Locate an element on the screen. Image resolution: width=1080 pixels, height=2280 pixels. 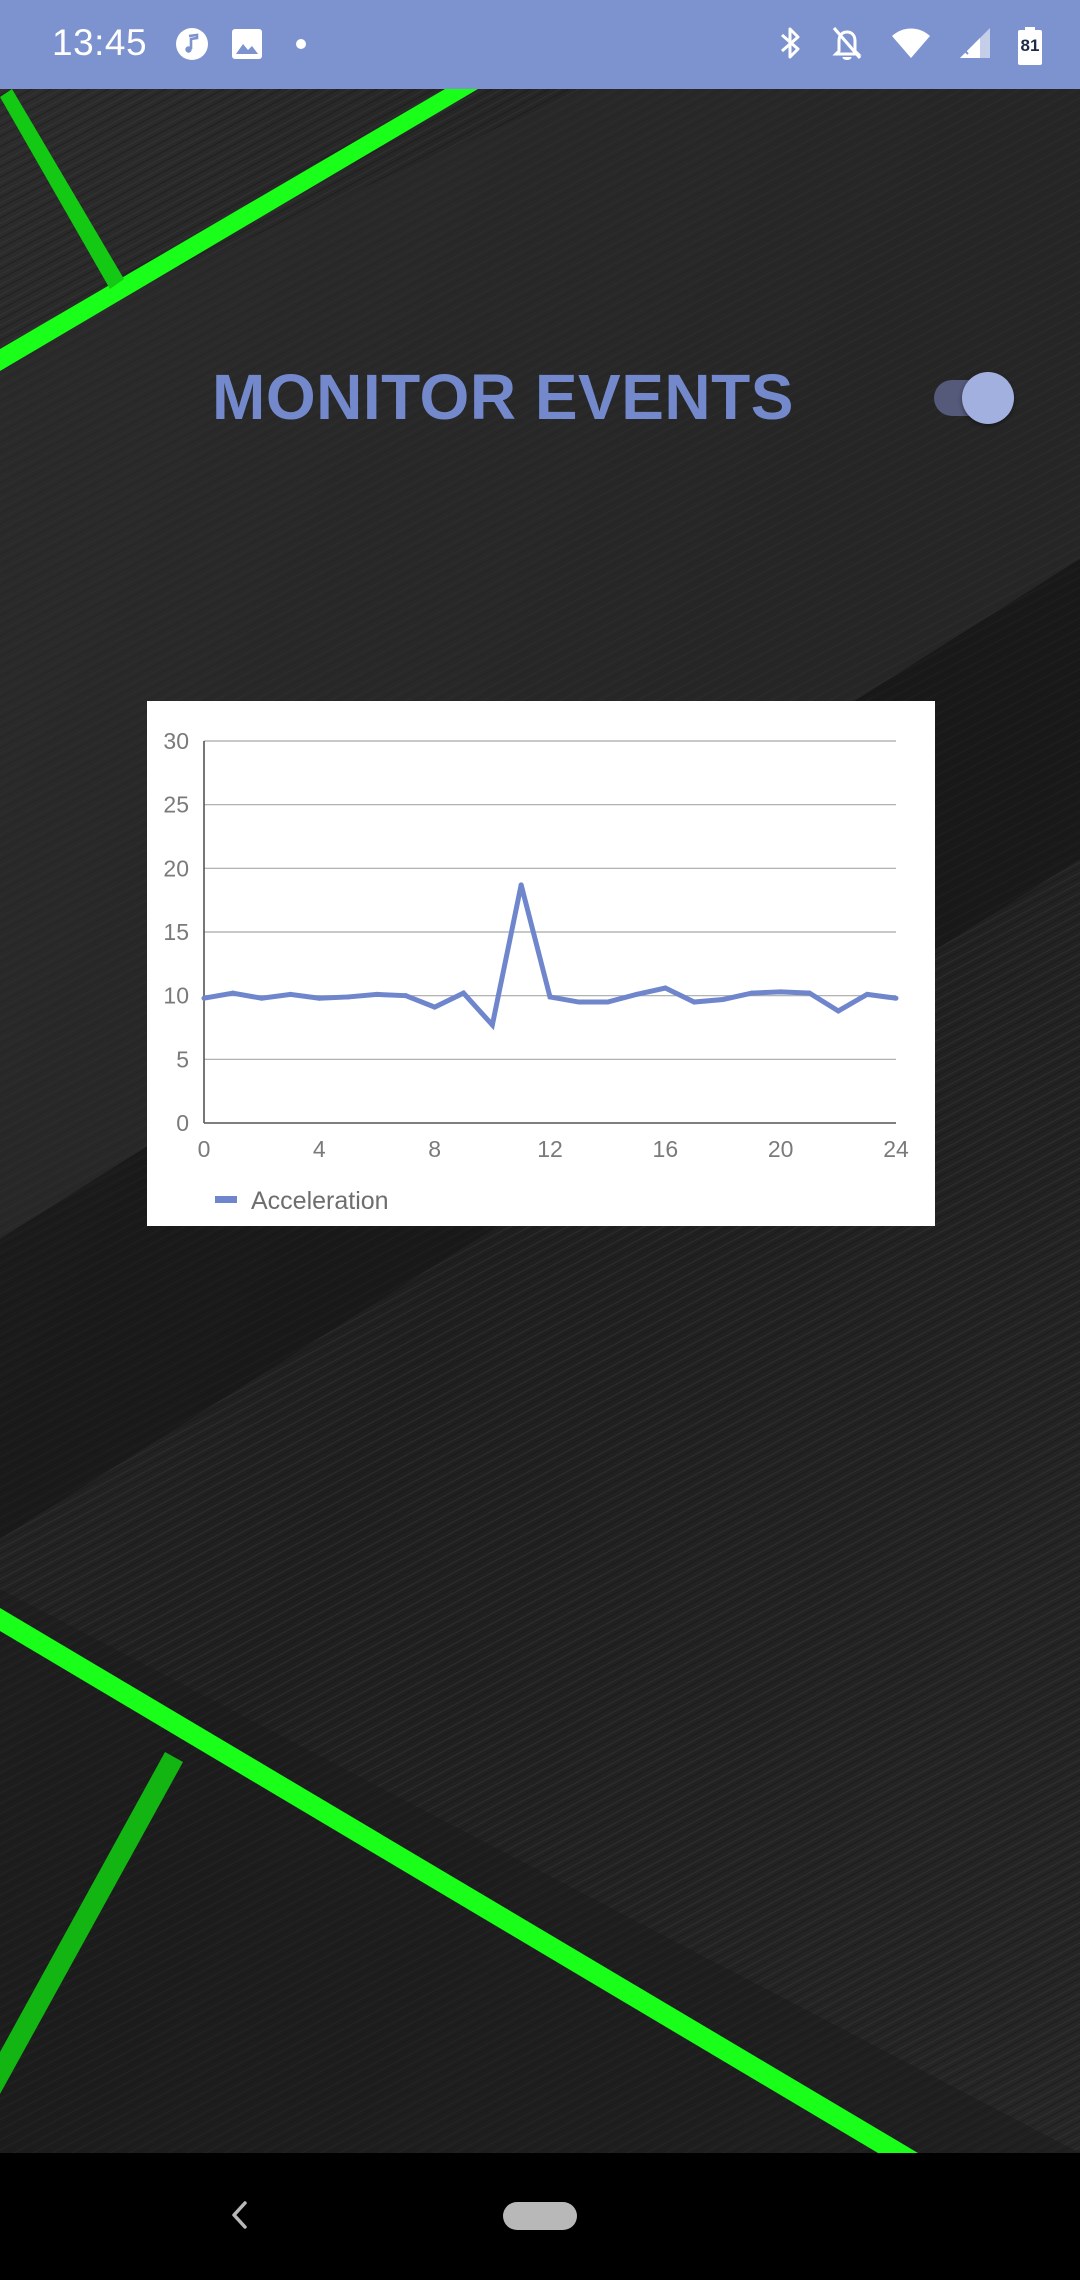
chart-gridlines is located at coordinates (549, 932).